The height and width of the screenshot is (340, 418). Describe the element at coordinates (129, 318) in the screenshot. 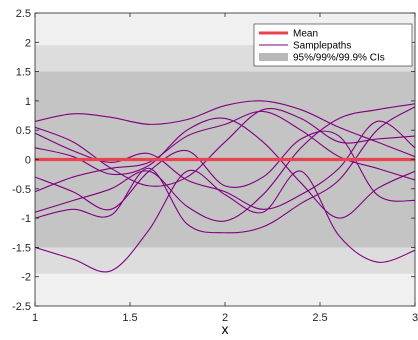

I see `x-tick-label: 1.5` at that location.